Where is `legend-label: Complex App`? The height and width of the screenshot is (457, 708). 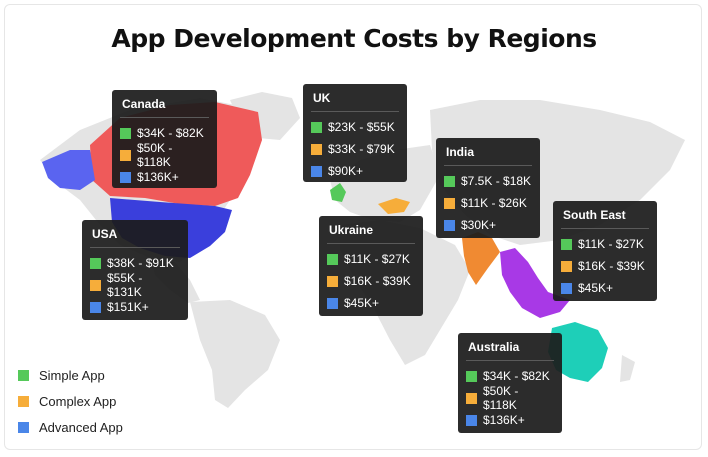
legend-label: Complex App is located at coordinates (78, 401).